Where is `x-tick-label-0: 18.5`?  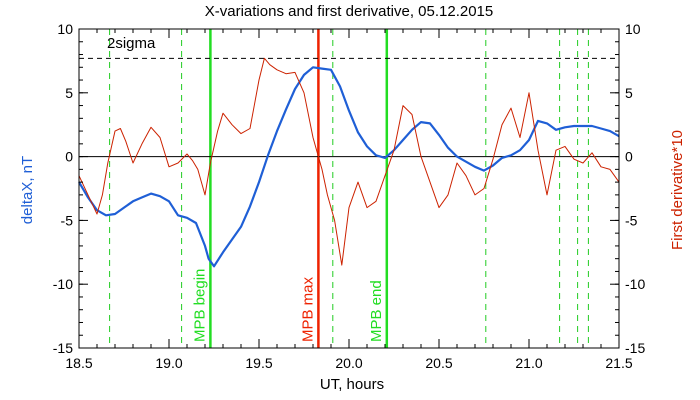
x-tick-label-0: 18.5 is located at coordinates (78, 363).